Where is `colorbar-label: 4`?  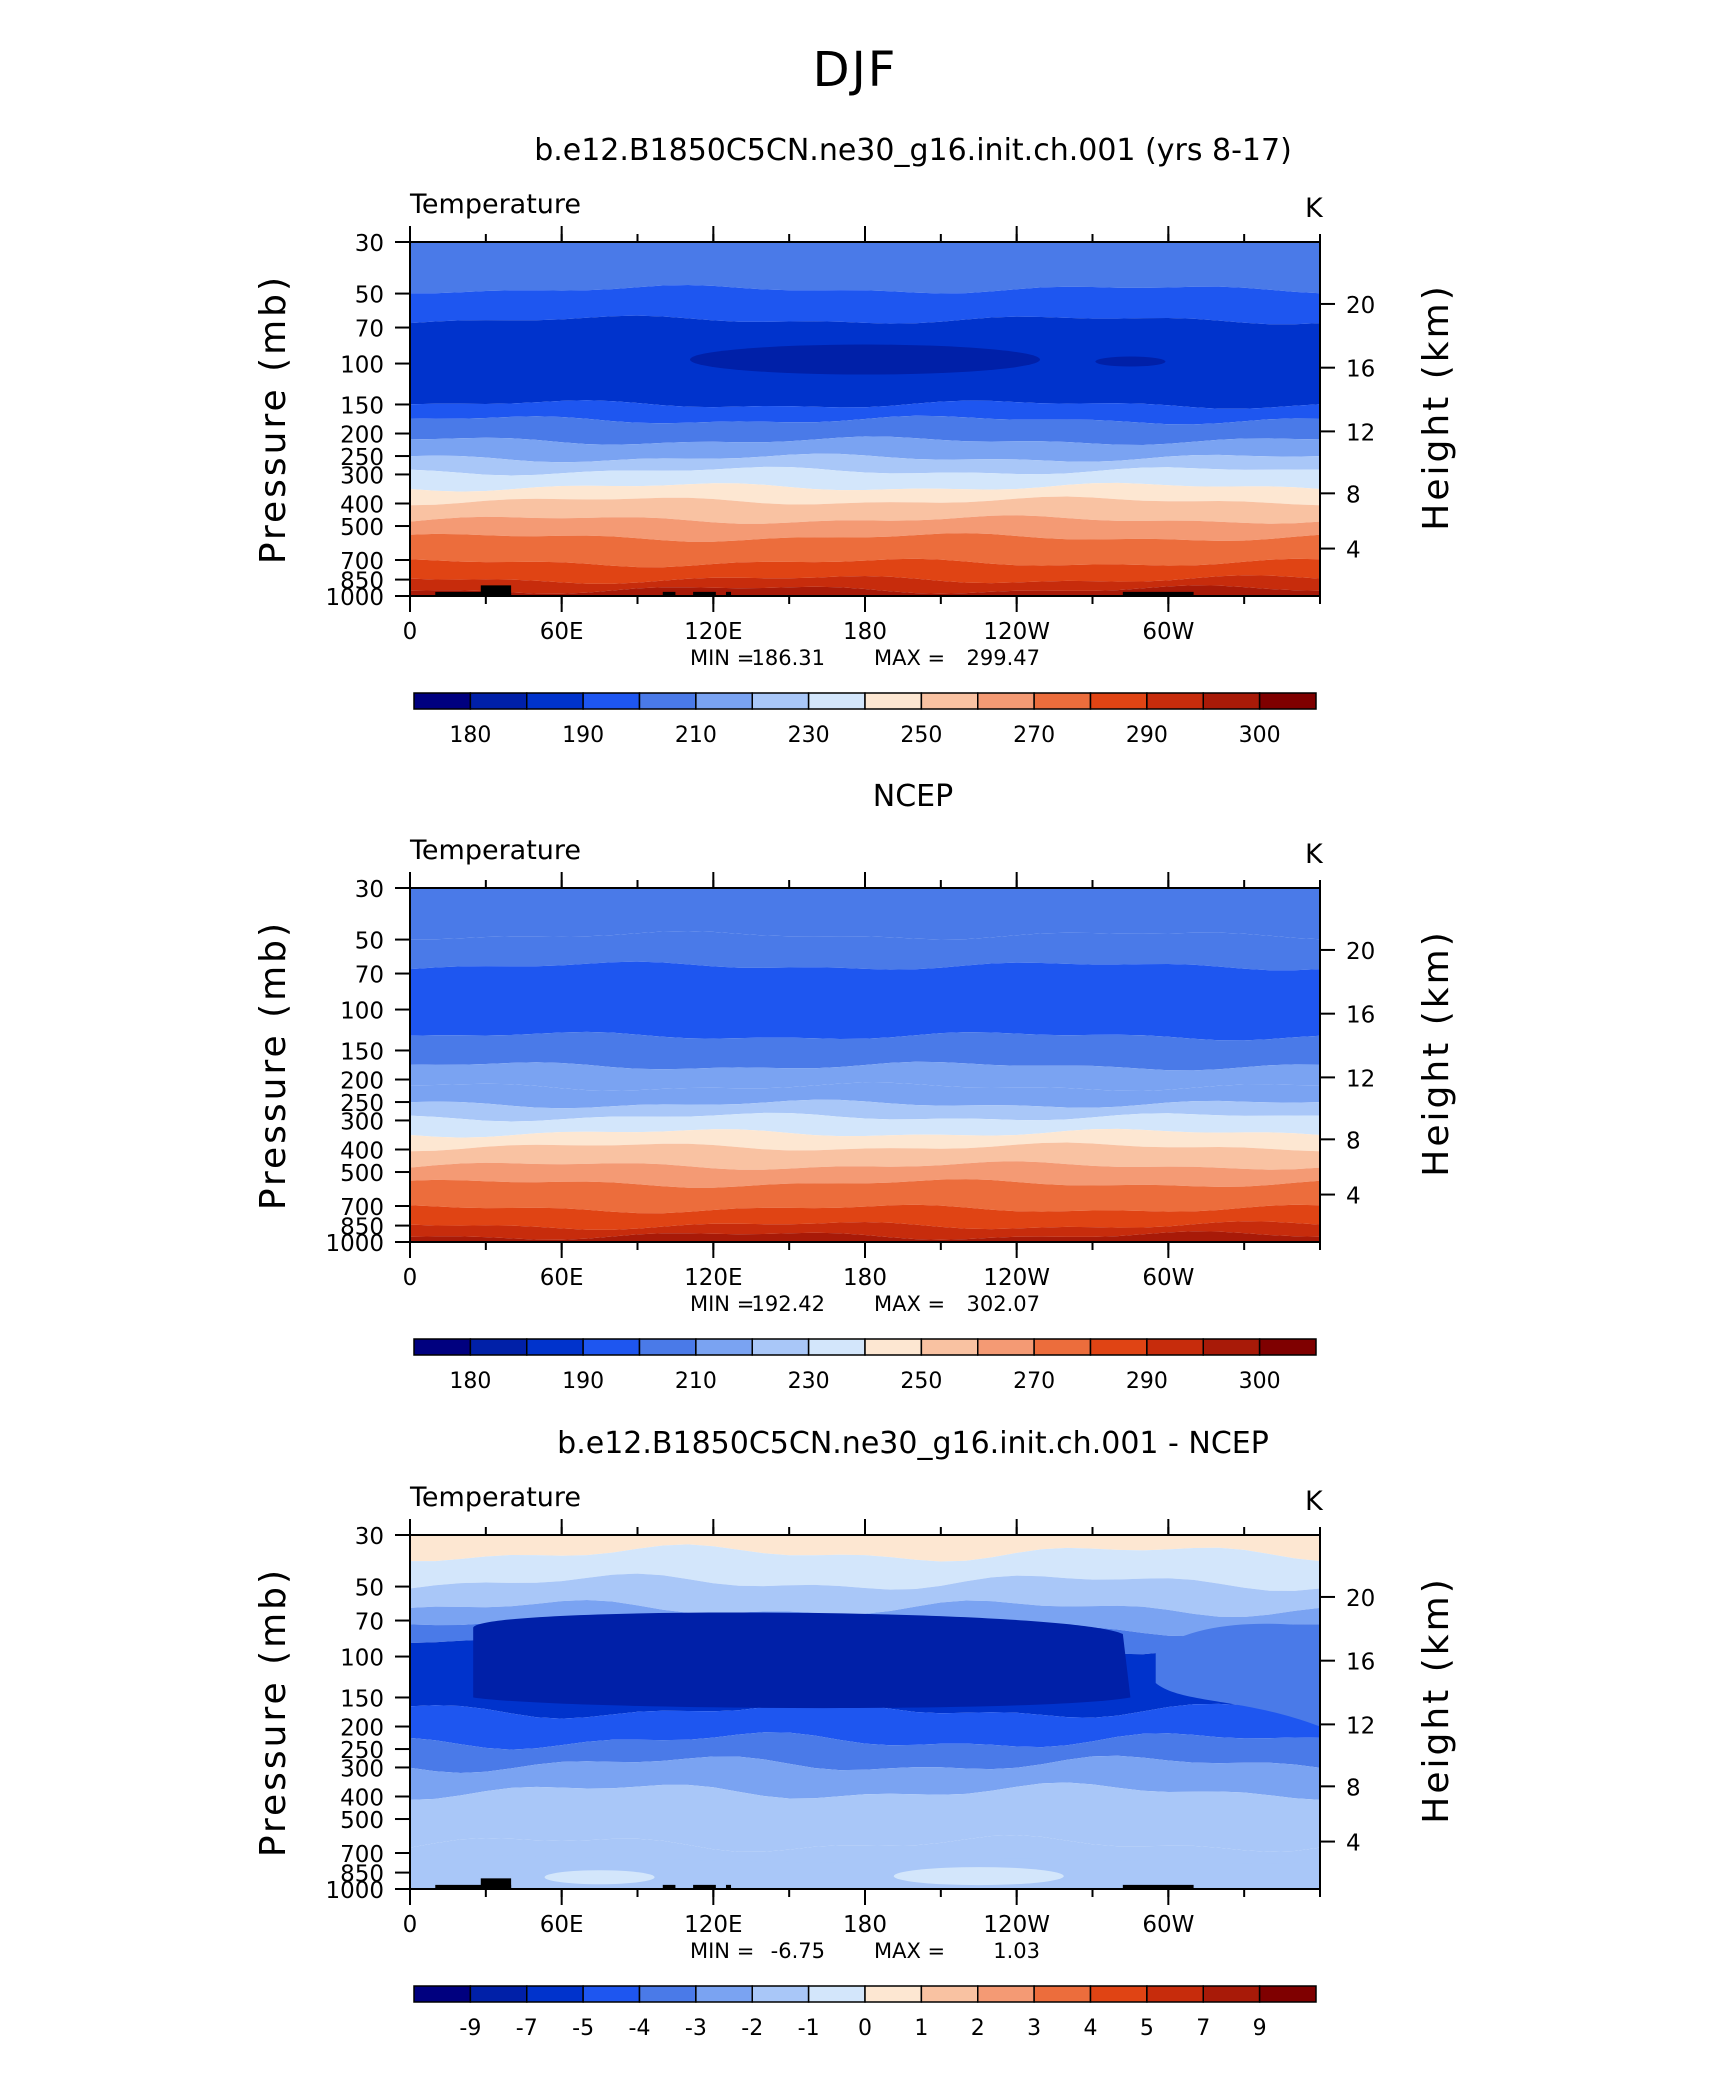
colorbar-label: 4 is located at coordinates (1091, 2028).